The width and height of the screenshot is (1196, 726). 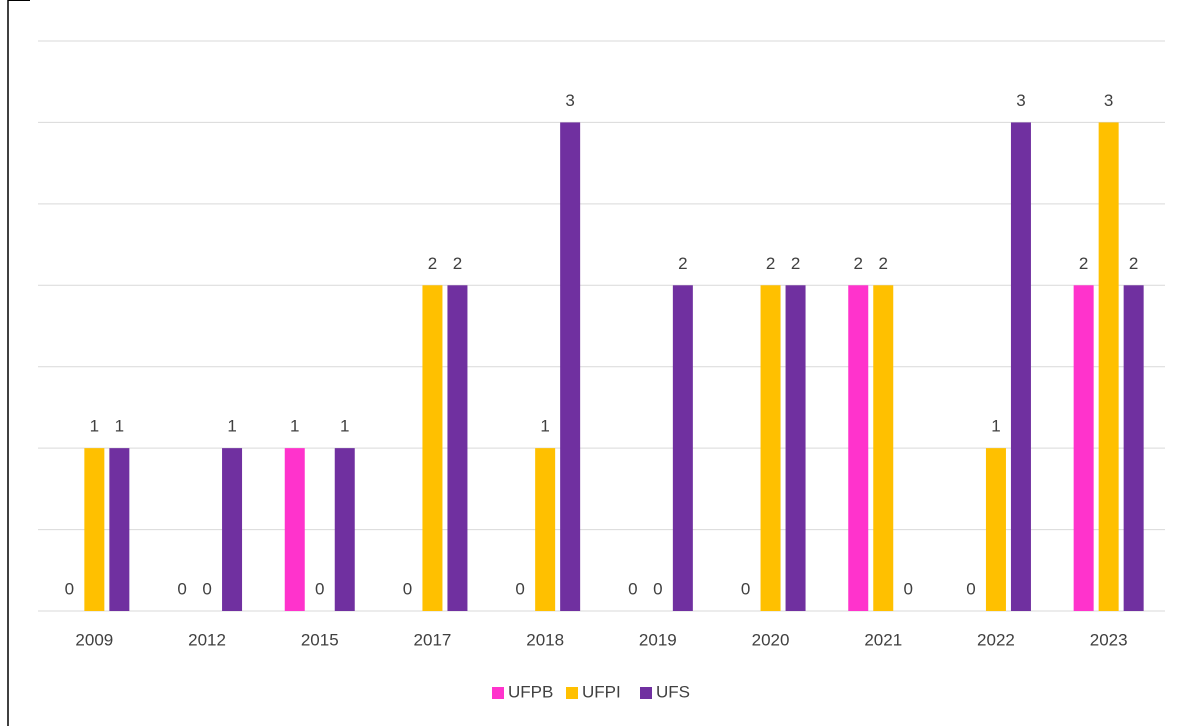 What do you see at coordinates (883, 639) in the screenshot?
I see `x-tick-label: 2021` at bounding box center [883, 639].